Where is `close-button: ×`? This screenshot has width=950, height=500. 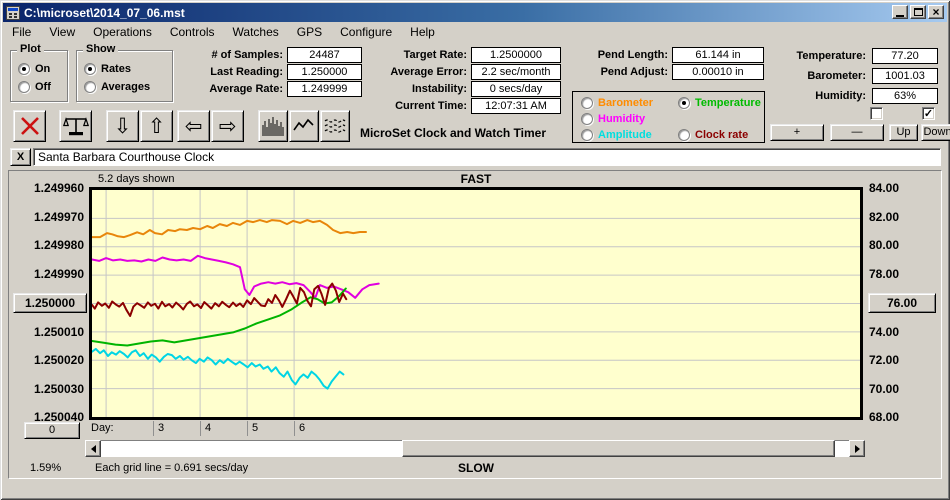
close-button: × is located at coordinates (936, 12).